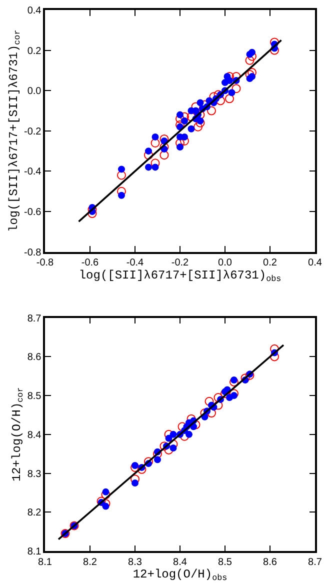 The width and height of the screenshot is (327, 583). Describe the element at coordinates (34, 435) in the screenshot. I see `y-tick-label: 8.4` at that location.